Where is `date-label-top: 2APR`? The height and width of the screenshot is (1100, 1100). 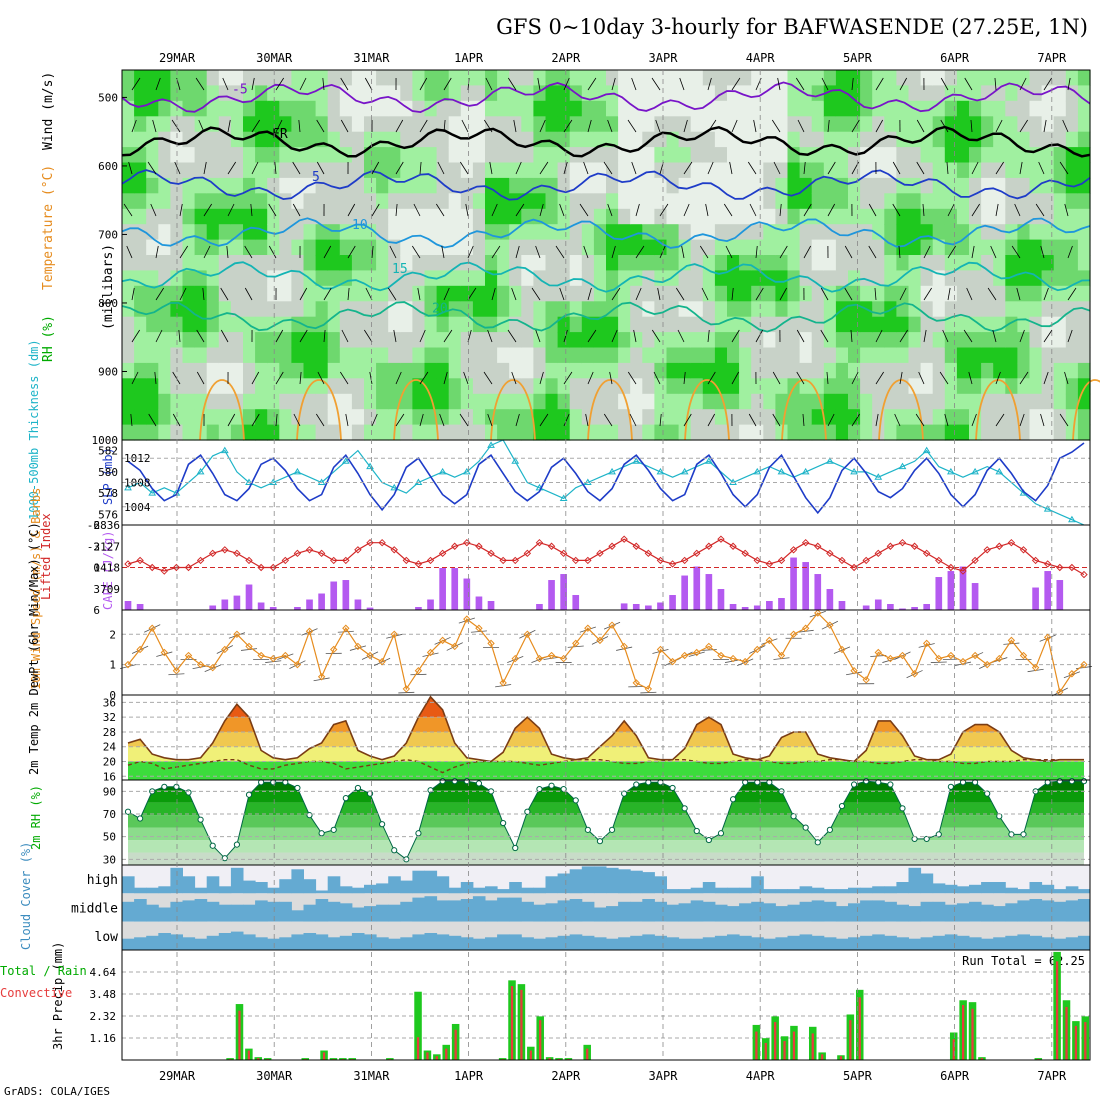
date-label-top: 2APR is located at coordinates (566, 58).